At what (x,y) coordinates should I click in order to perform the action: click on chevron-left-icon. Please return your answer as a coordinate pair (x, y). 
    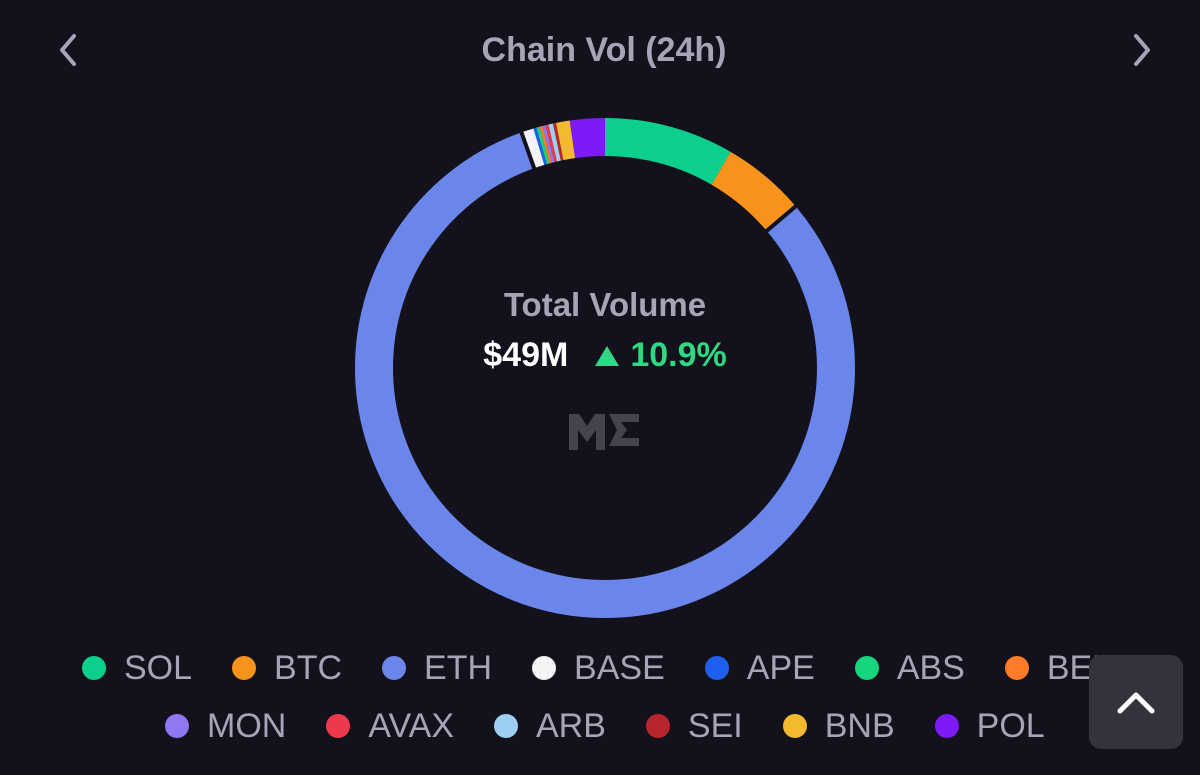
    Looking at the image, I should click on (68, 50).